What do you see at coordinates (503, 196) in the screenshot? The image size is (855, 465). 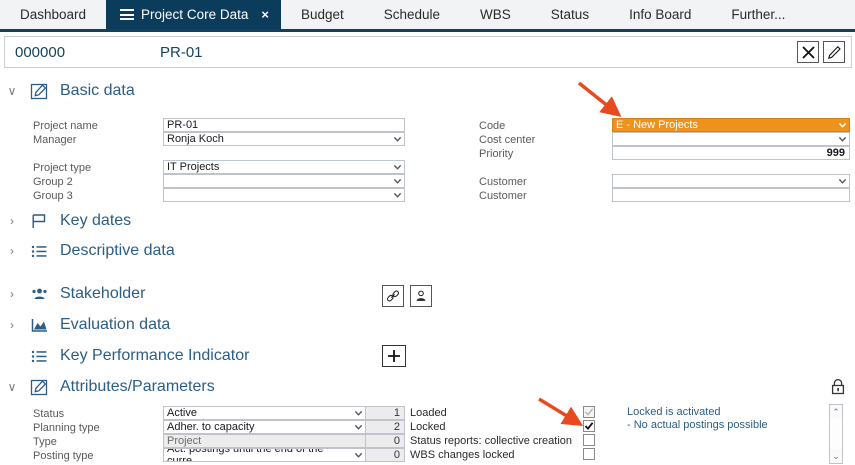 I see `label-customer-2: Customer` at bounding box center [503, 196].